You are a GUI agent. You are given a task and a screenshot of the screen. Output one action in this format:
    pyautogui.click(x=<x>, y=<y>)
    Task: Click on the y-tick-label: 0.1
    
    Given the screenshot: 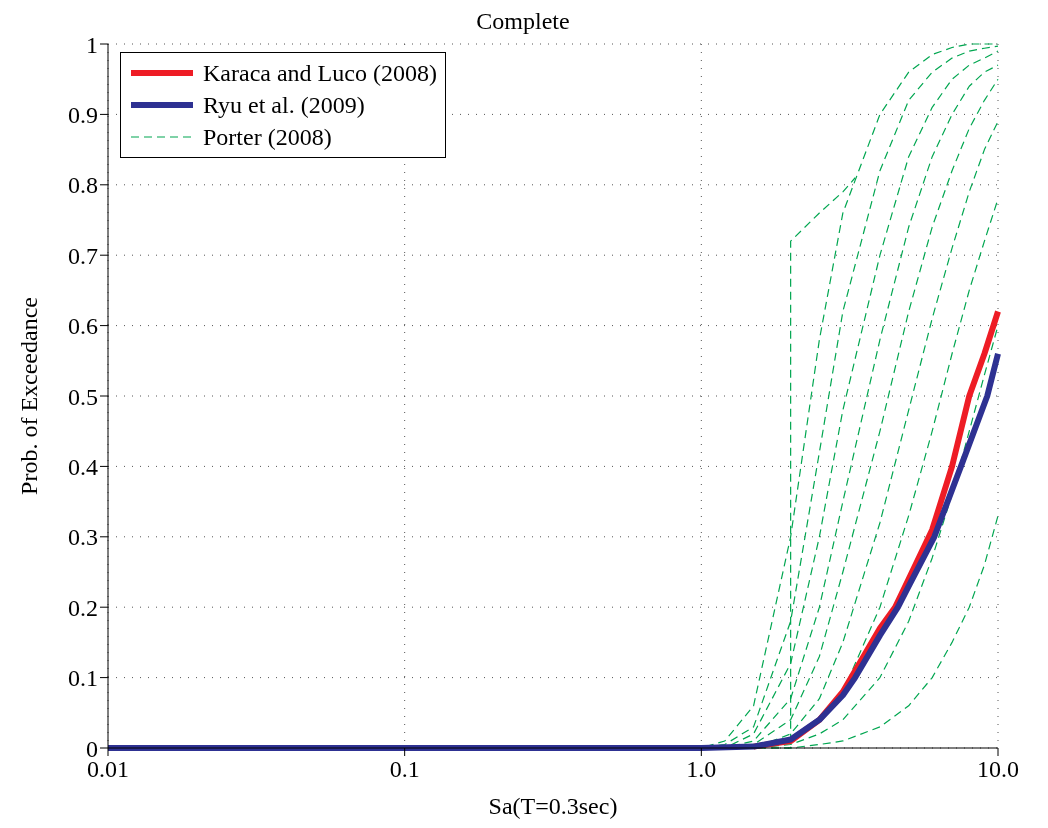 What is the action you would take?
    pyautogui.click(x=83, y=678)
    